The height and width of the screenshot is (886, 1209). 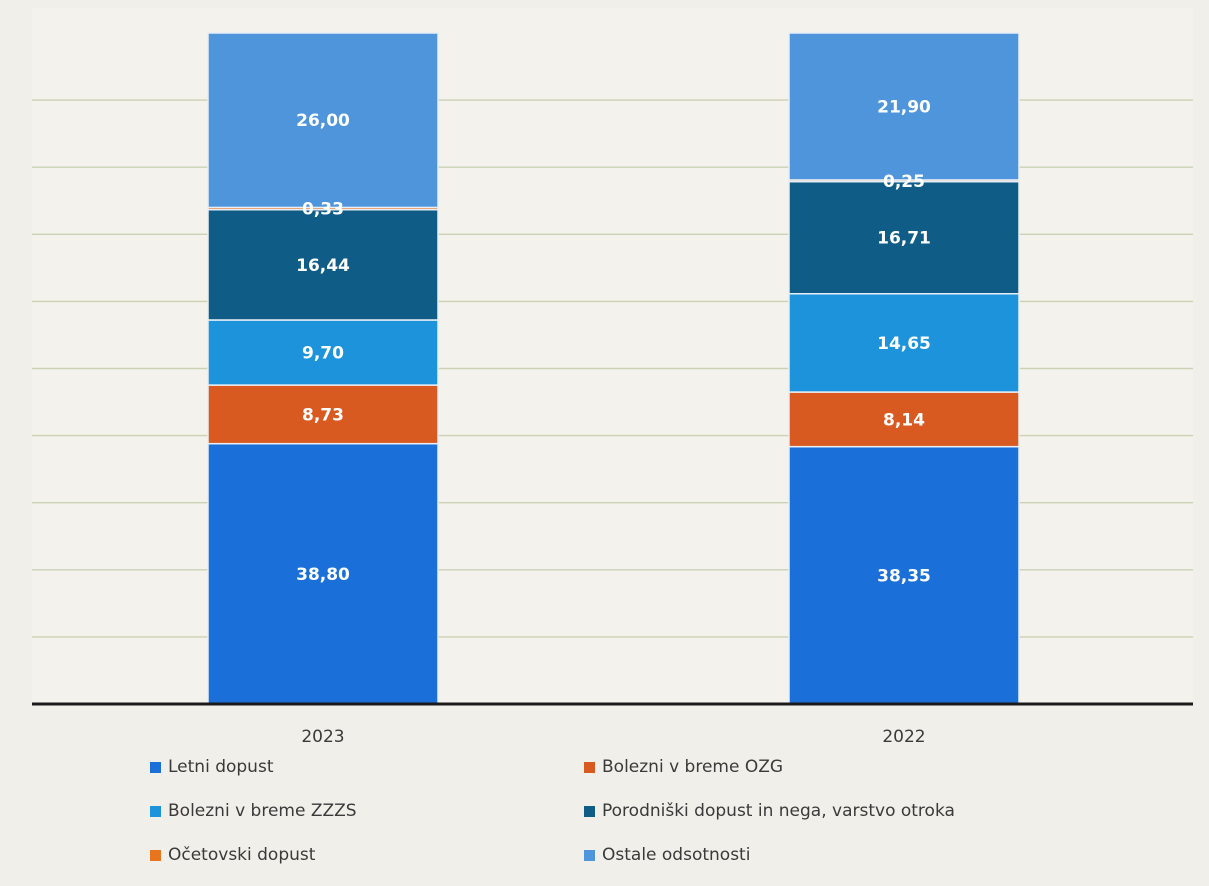 What do you see at coordinates (903, 737) in the screenshot?
I see `x-tick-label: 2022` at bounding box center [903, 737].